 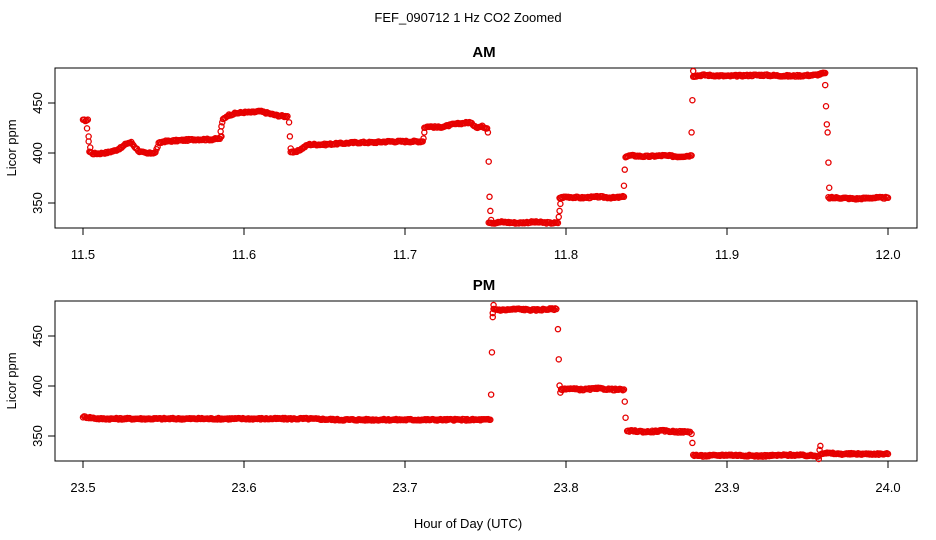 What do you see at coordinates (887, 254) in the screenshot?
I see `am-x-tick-label-5: 12.0` at bounding box center [887, 254].